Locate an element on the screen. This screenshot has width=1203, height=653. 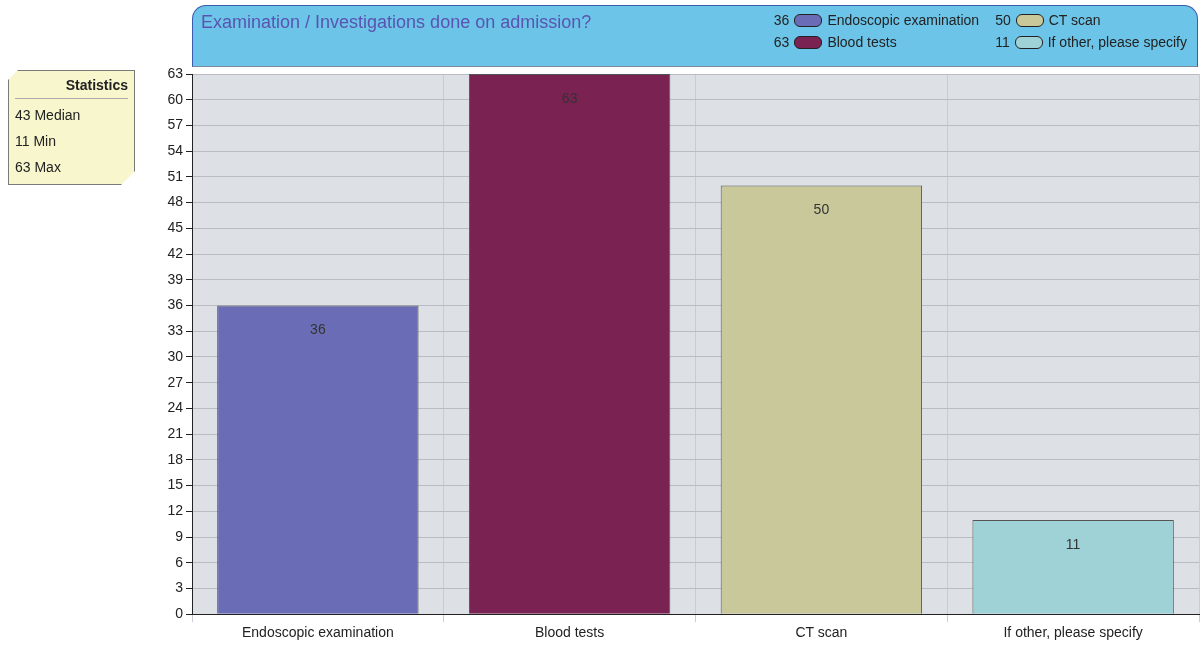
data-label: 50 is located at coordinates (821, 209).